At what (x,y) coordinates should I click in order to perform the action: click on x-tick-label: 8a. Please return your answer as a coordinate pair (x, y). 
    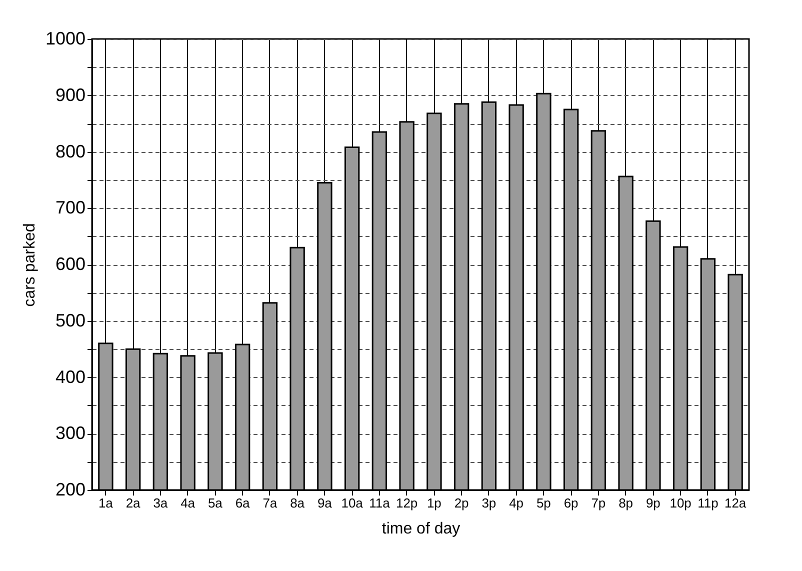
    Looking at the image, I should click on (298, 503).